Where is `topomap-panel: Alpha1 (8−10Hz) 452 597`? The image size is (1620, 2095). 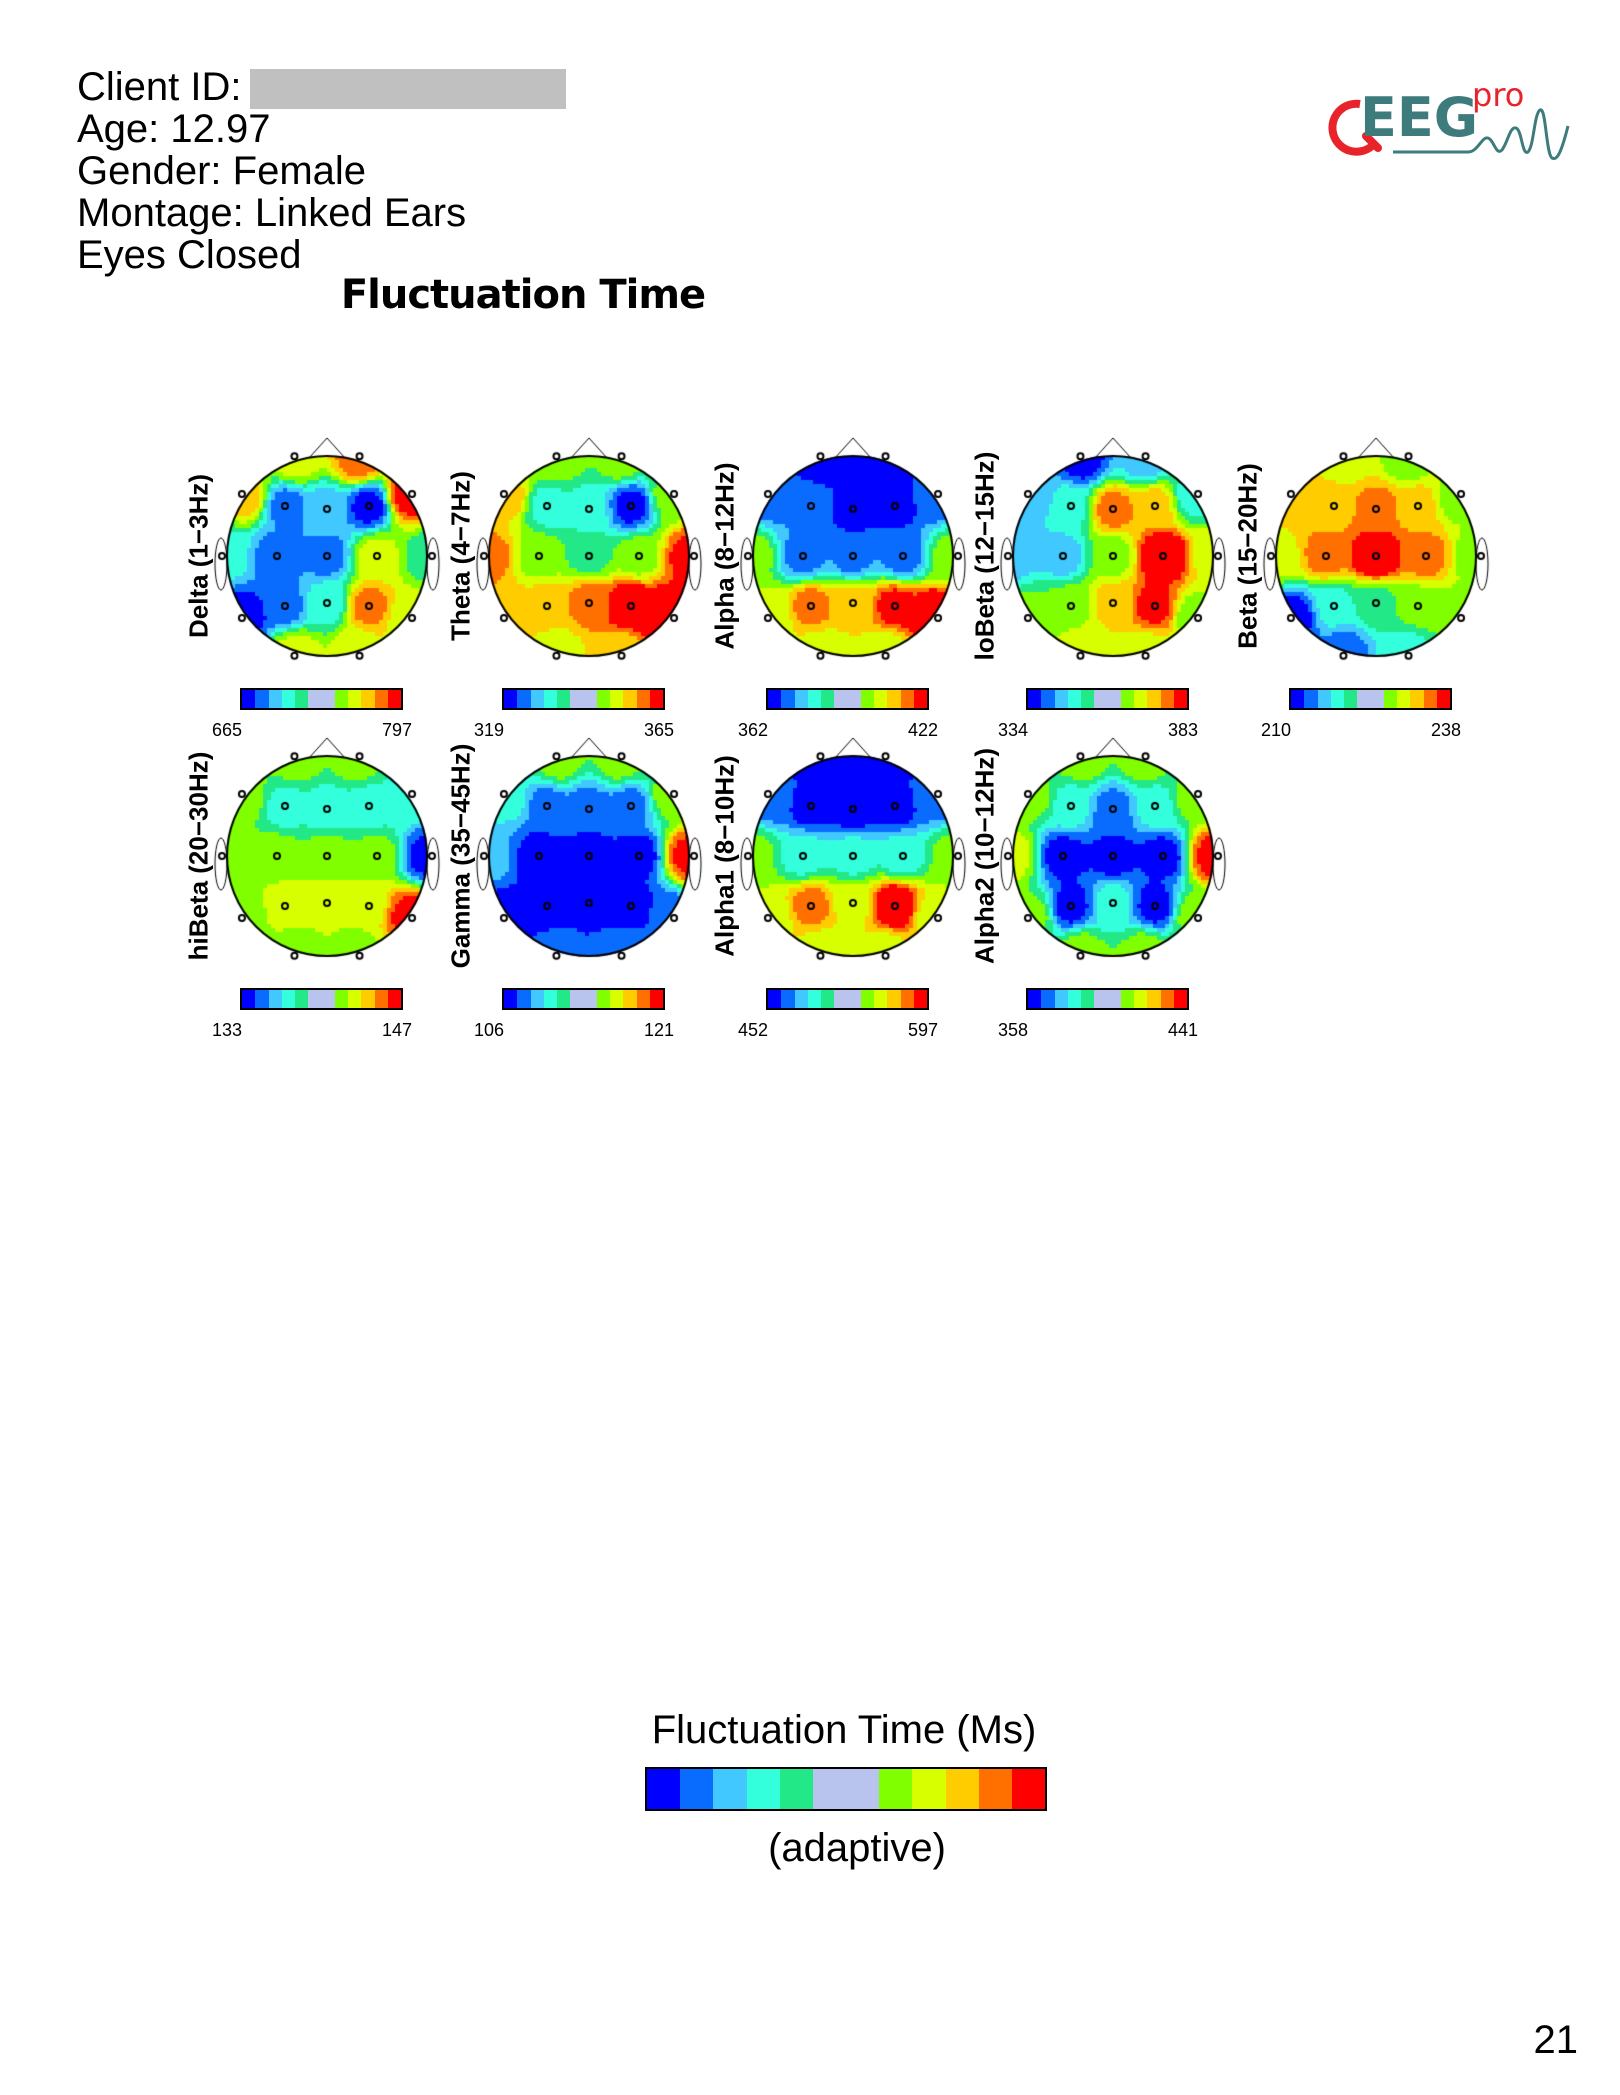
topomap-panel: Alpha1 (8−10Hz) 452 597 is located at coordinates (846, 926).